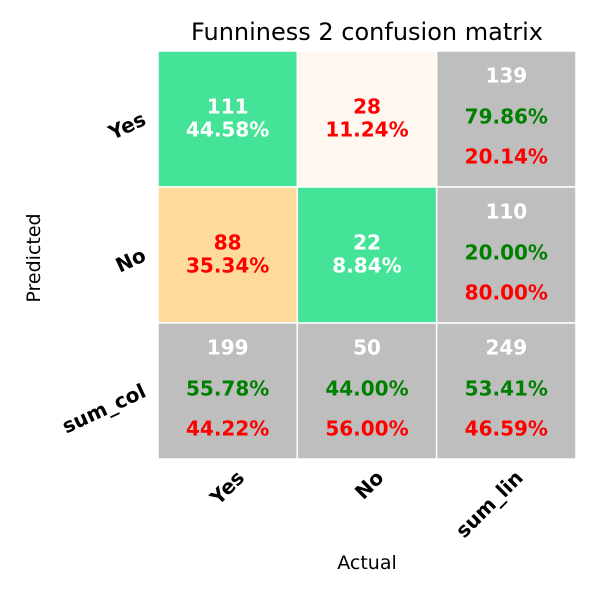 The width and height of the screenshot is (600, 600). Describe the element at coordinates (506, 429) in the screenshot. I see `summary-error-percent: 46.59%` at that location.